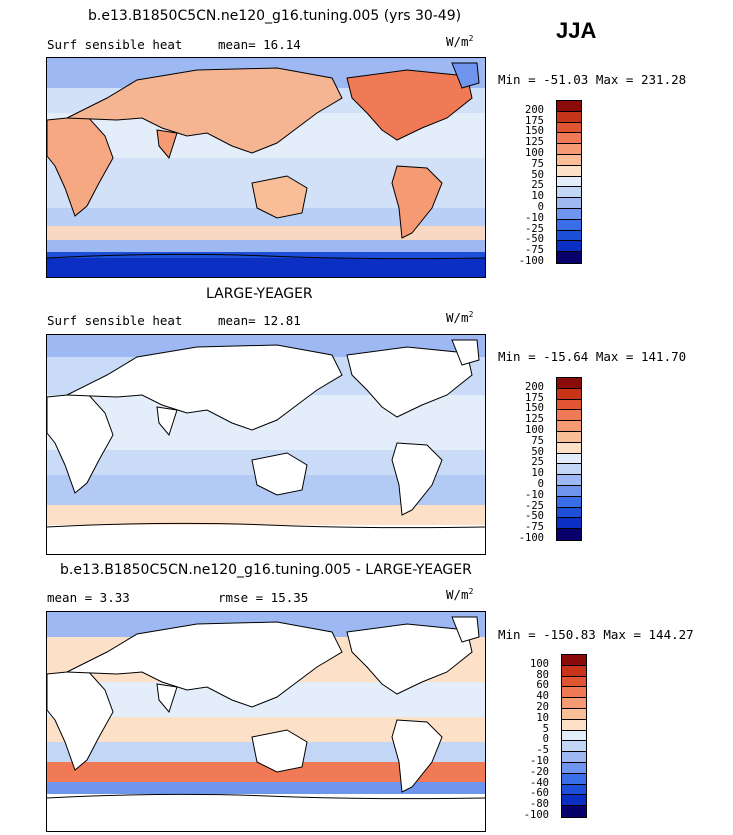 This screenshot has height=835, width=733. Describe the element at coordinates (539, 663) in the screenshot. I see `colorbar-tick-label: 100` at that location.